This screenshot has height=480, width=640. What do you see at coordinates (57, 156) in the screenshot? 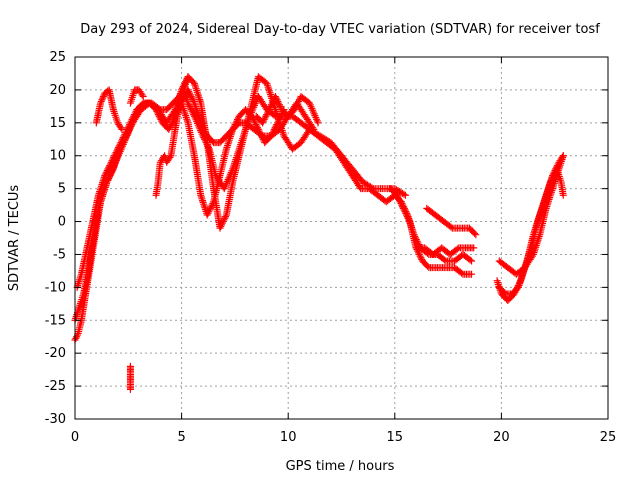
I see `y-tick-label: 10` at bounding box center [57, 156].